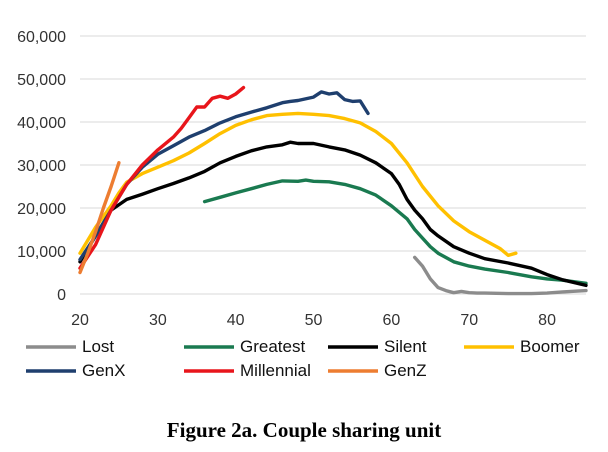 This screenshot has height=452, width=608. I want to click on legend-item-lost: Lost, so click(70, 346).